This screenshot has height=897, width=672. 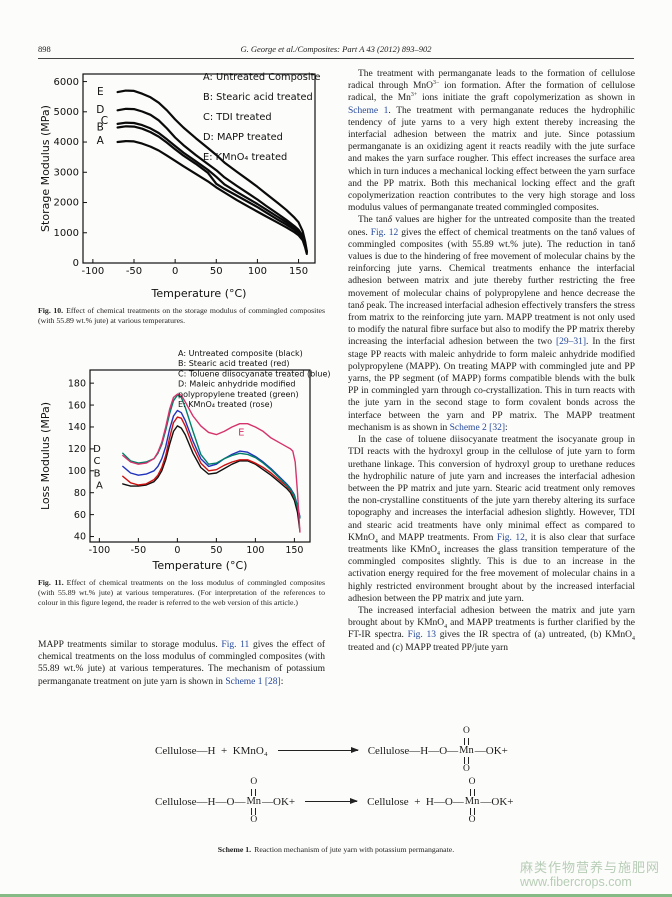 What do you see at coordinates (66, 82) in the screenshot?
I see `svg-text: 6000` at bounding box center [66, 82].